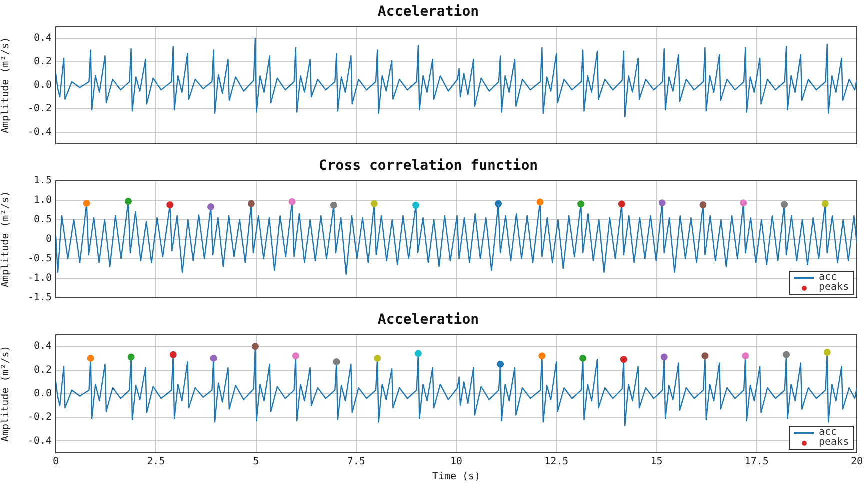 This screenshot has height=483, width=867. Describe the element at coordinates (428, 166) in the screenshot. I see `chart-title: Cross correlation function` at that location.